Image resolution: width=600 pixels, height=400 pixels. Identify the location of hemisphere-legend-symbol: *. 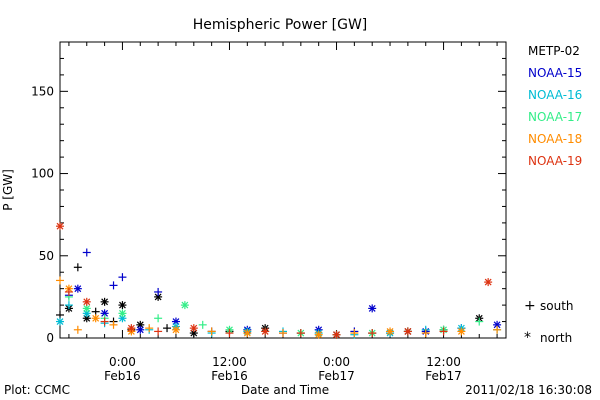
(527, 338).